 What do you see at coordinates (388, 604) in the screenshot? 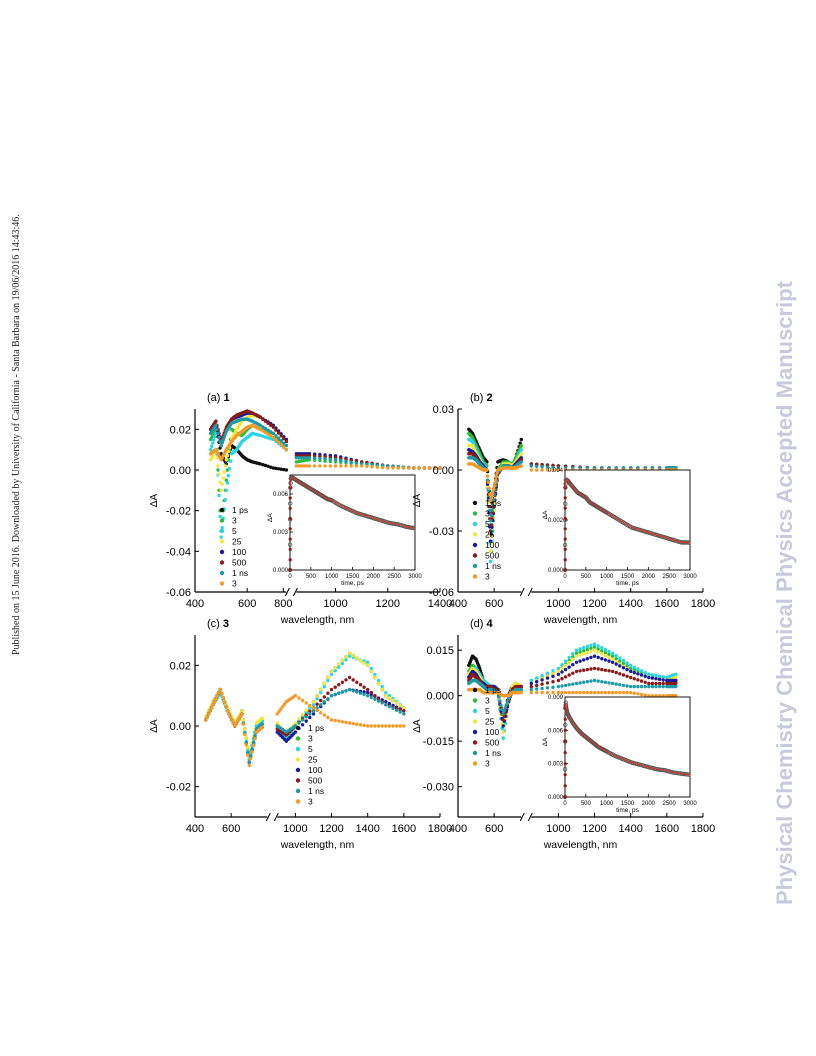
I see `x-tick-label: 1200` at bounding box center [388, 604].